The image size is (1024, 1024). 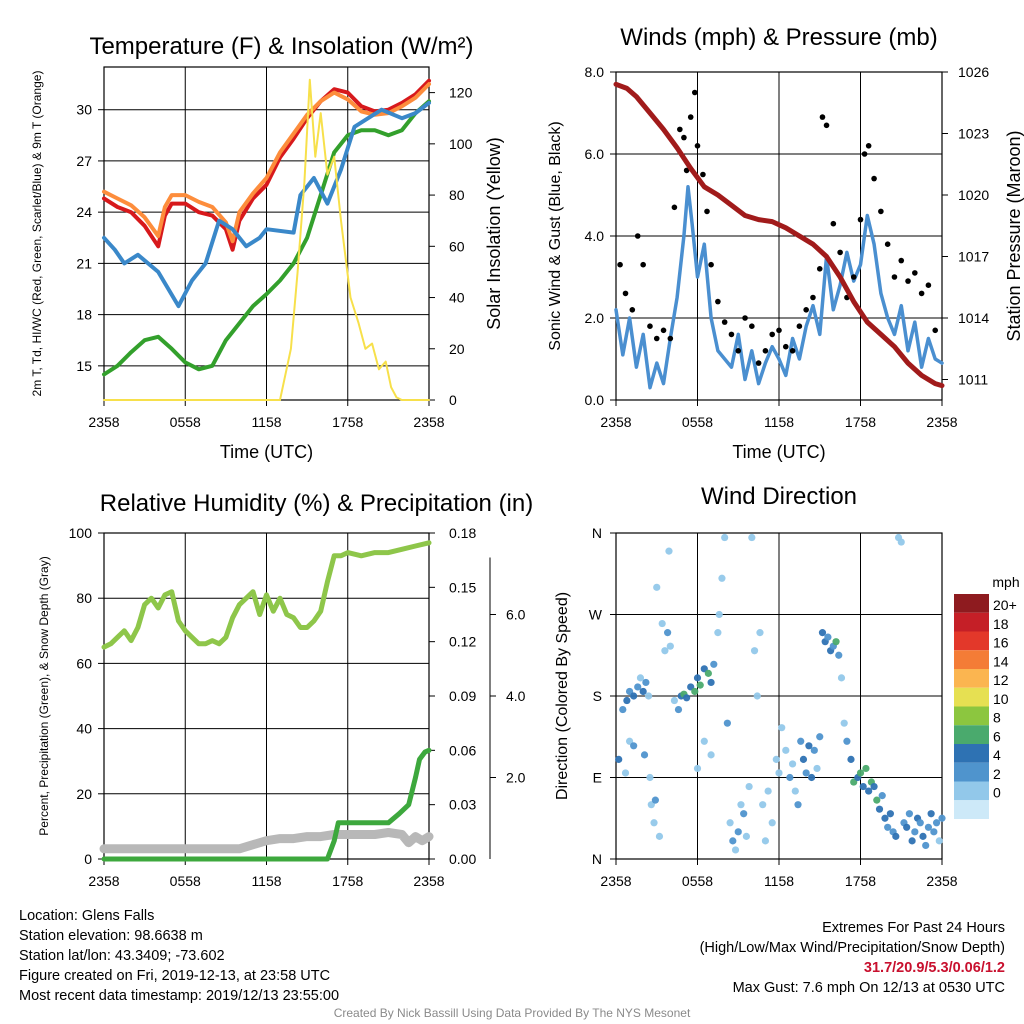 What do you see at coordinates (516, 615) in the screenshot?
I see `rh-y3-tick-label: 6.0` at bounding box center [516, 615].